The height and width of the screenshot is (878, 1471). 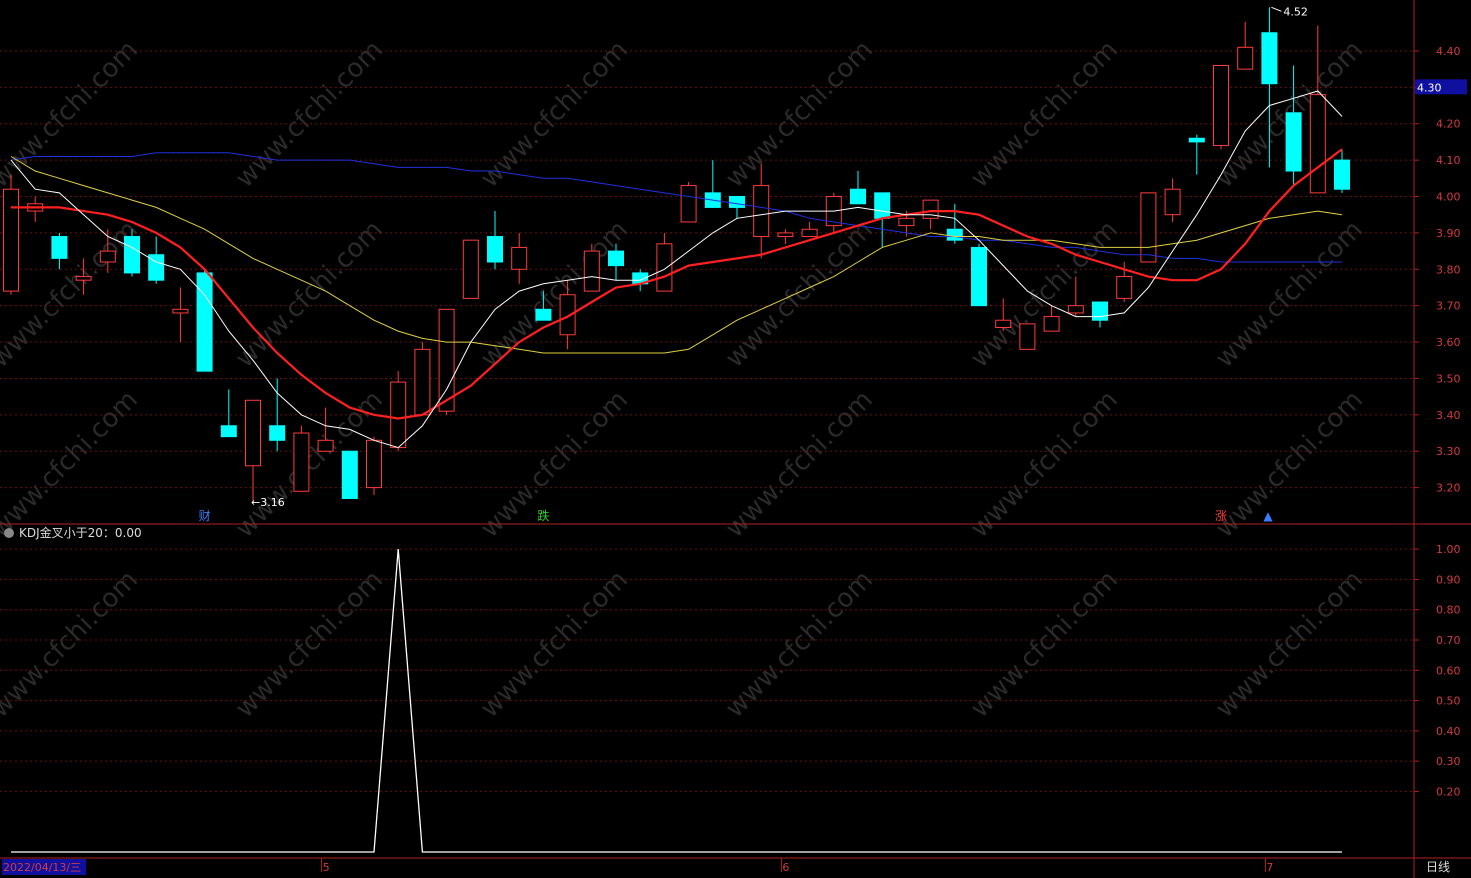 I want to click on price-tick-label: 3.90, so click(x=1448, y=233).